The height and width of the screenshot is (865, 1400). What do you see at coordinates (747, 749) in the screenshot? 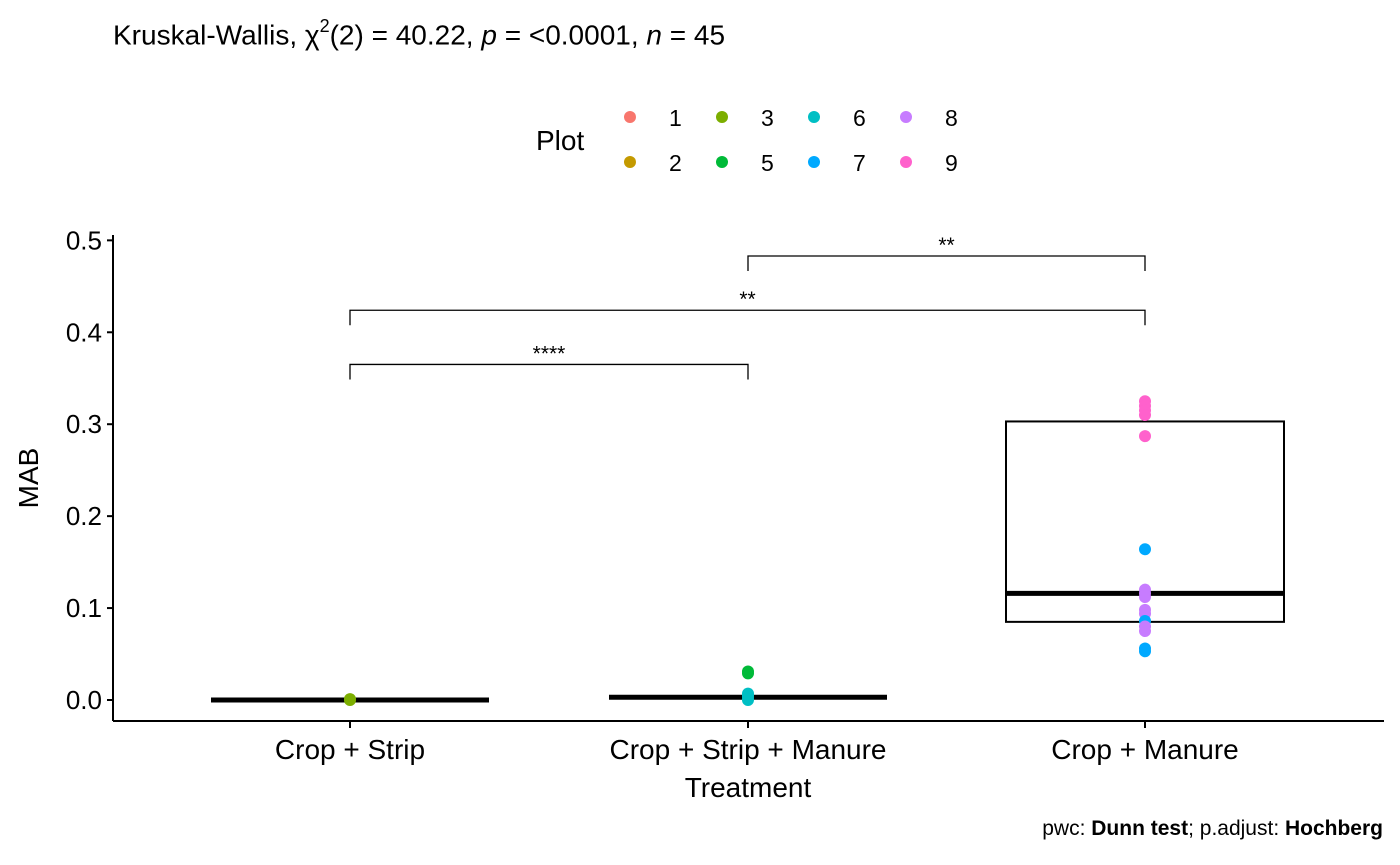
I see `x-tick-label: Crop + Strip + Manure` at bounding box center [747, 749].